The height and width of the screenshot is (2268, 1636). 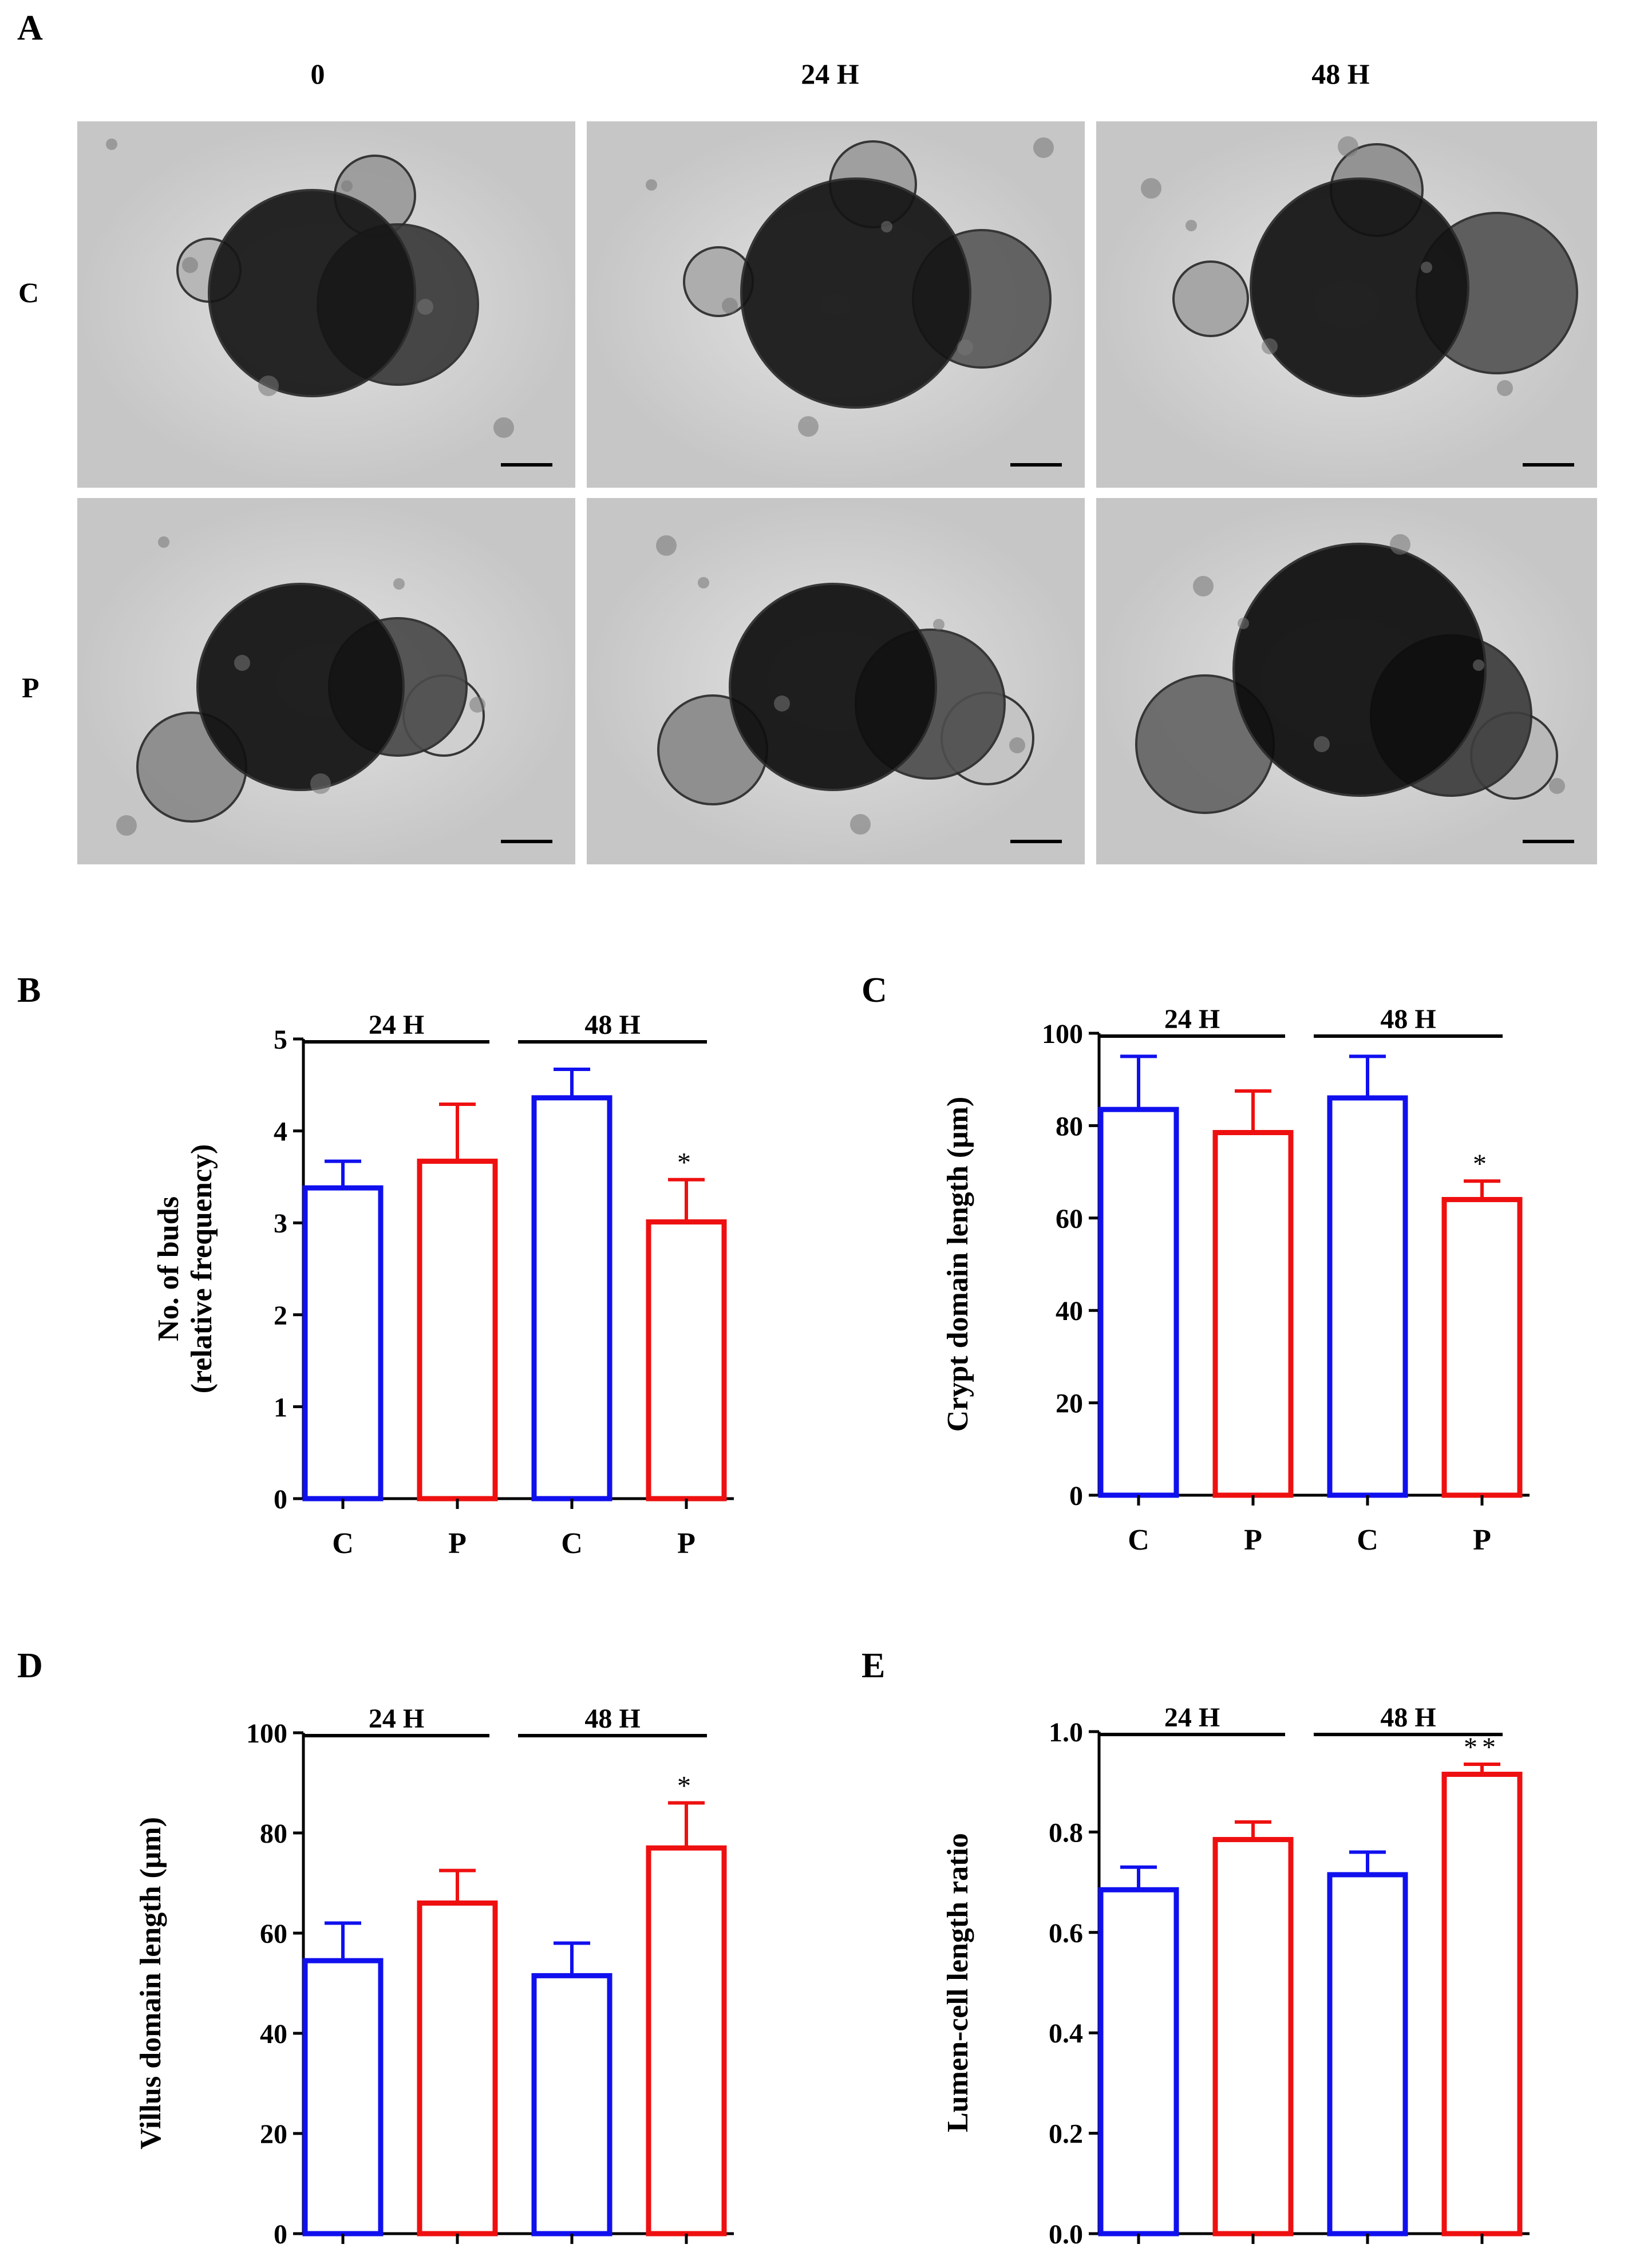 What do you see at coordinates (873, 1665) in the screenshot?
I see `panel-letter-e: E` at bounding box center [873, 1665].